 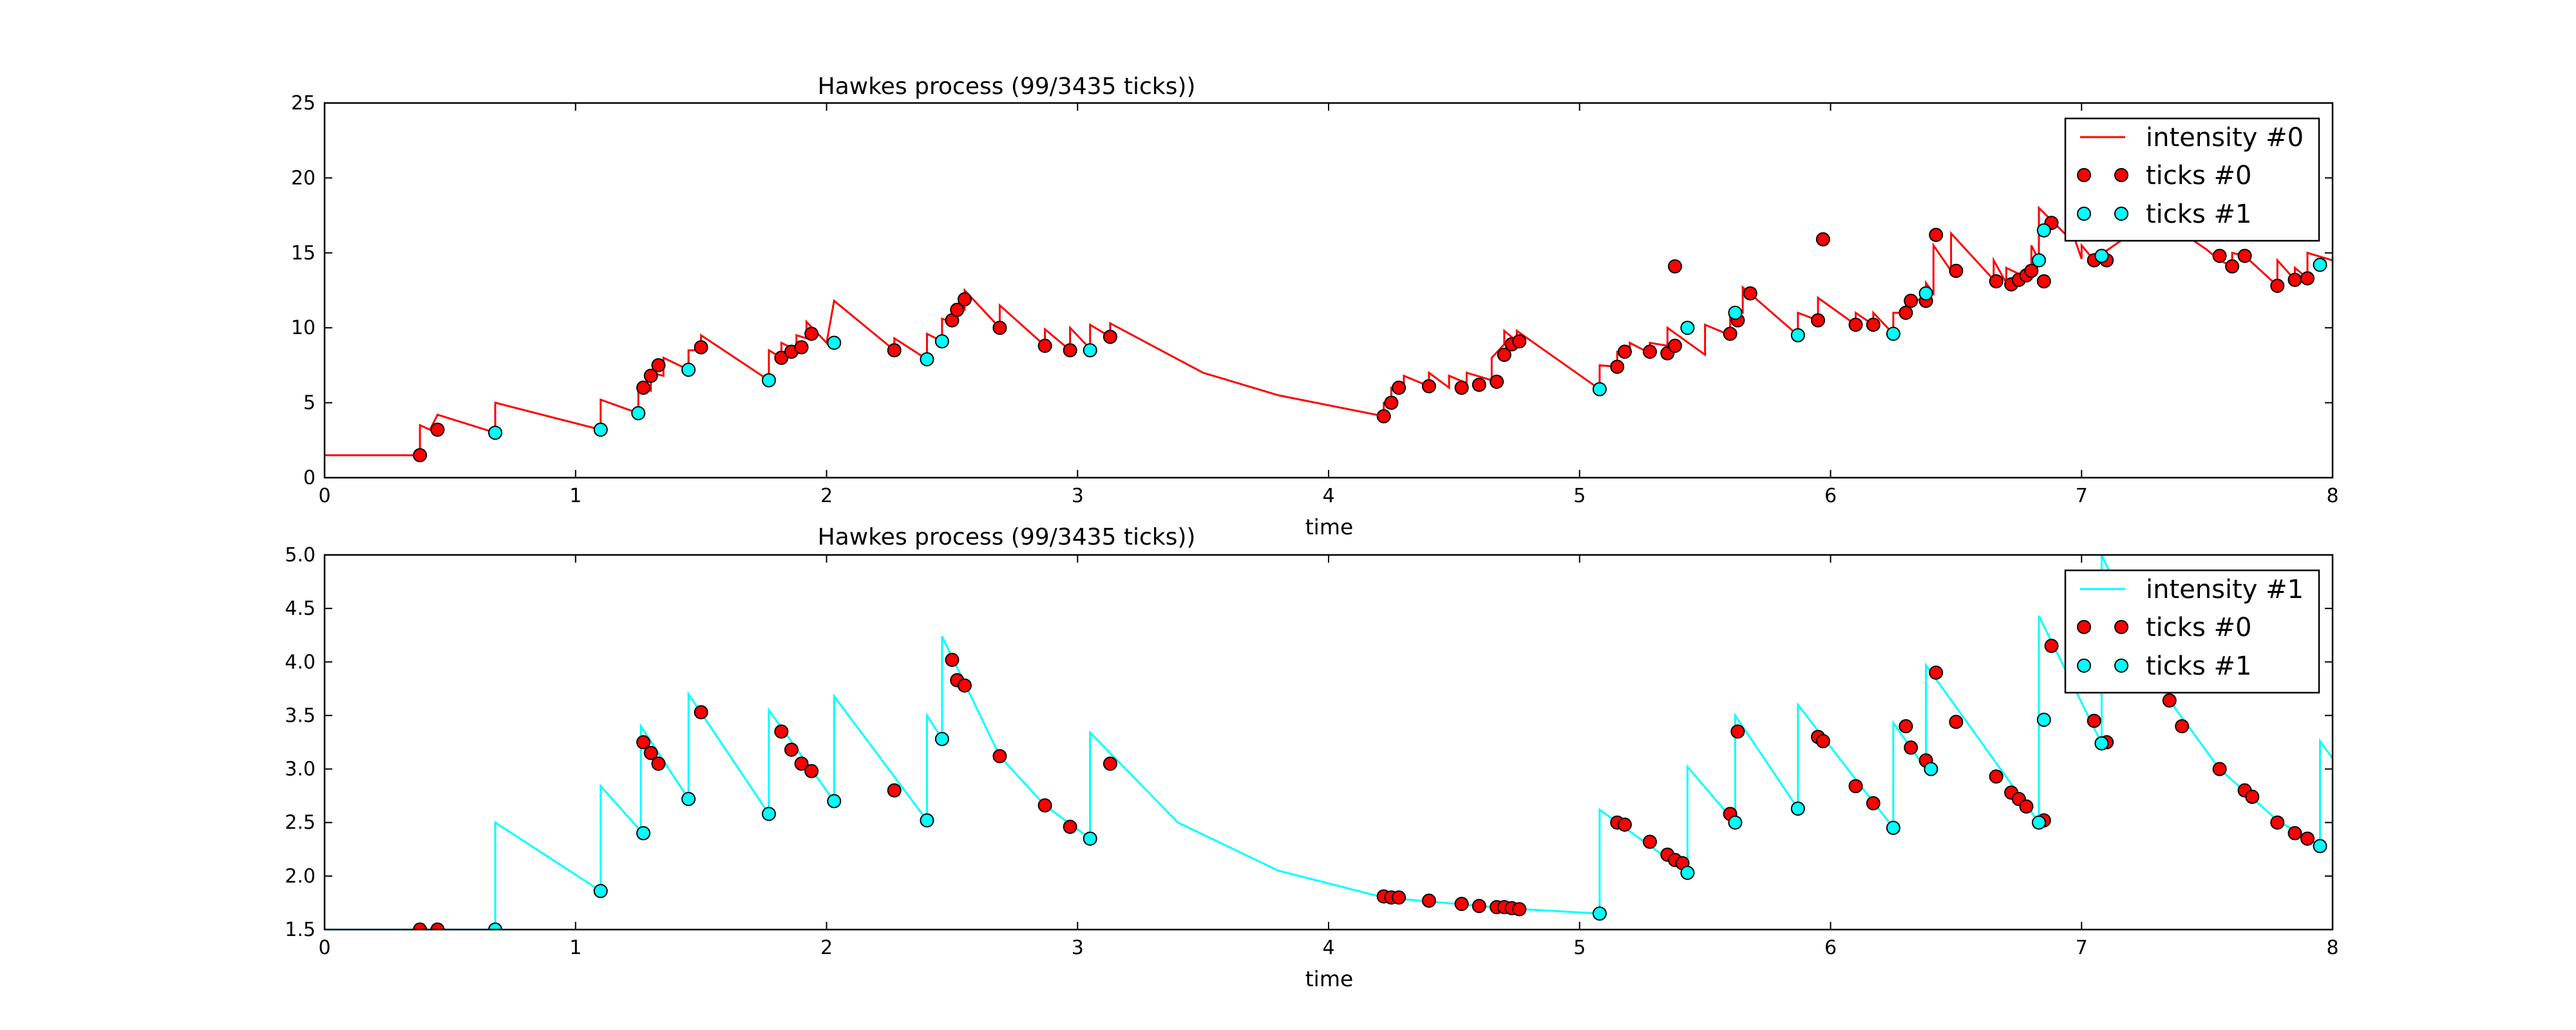 I want to click on x-tick-label: 1, so click(x=575, y=948).